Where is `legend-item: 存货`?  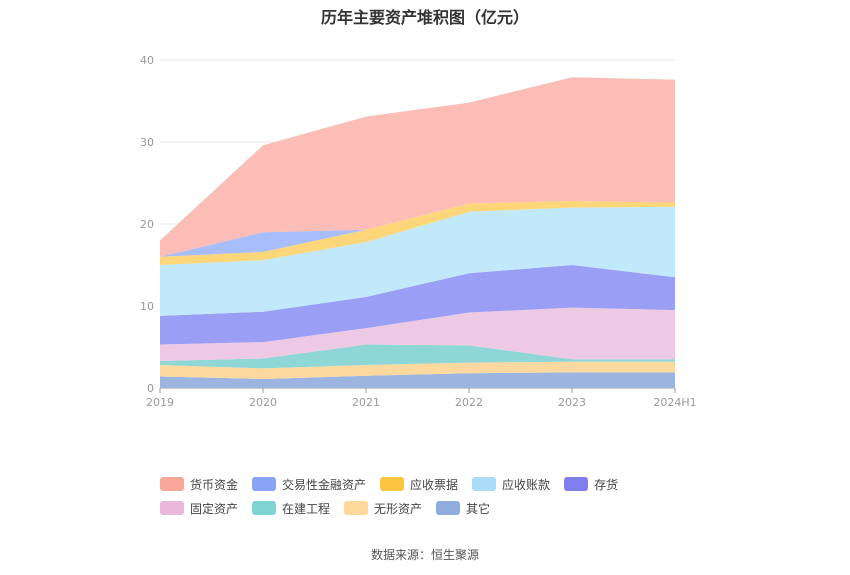
legend-item: 存货 is located at coordinates (591, 484).